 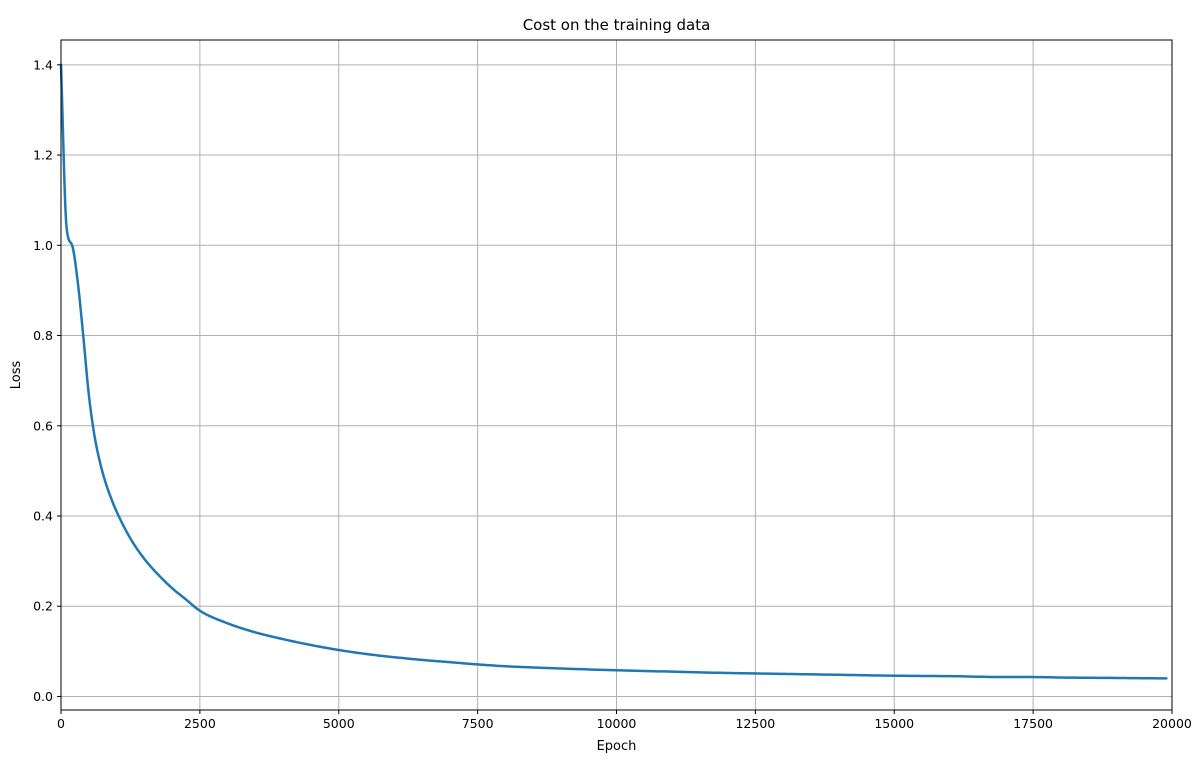 What do you see at coordinates (478, 723) in the screenshot?
I see `x-tick-label: 7500` at bounding box center [478, 723].